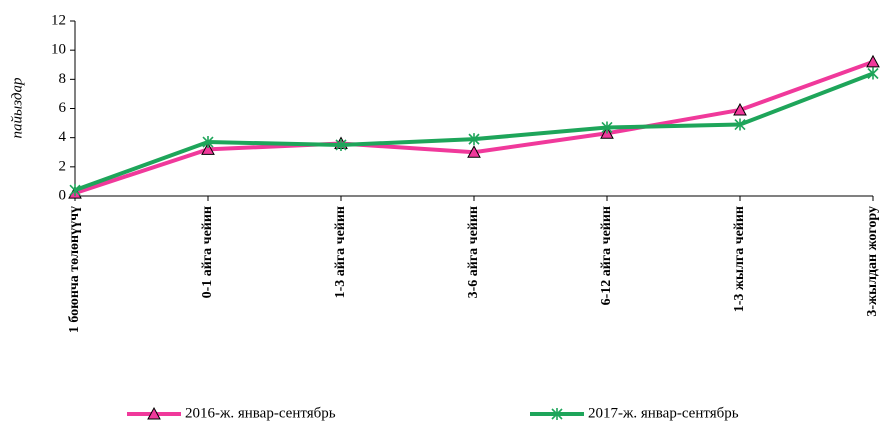 This screenshot has height=426, width=884. What do you see at coordinates (663, 413) in the screenshot?
I see `legend-label: 2017-ж. январ-сентябрь` at bounding box center [663, 413].